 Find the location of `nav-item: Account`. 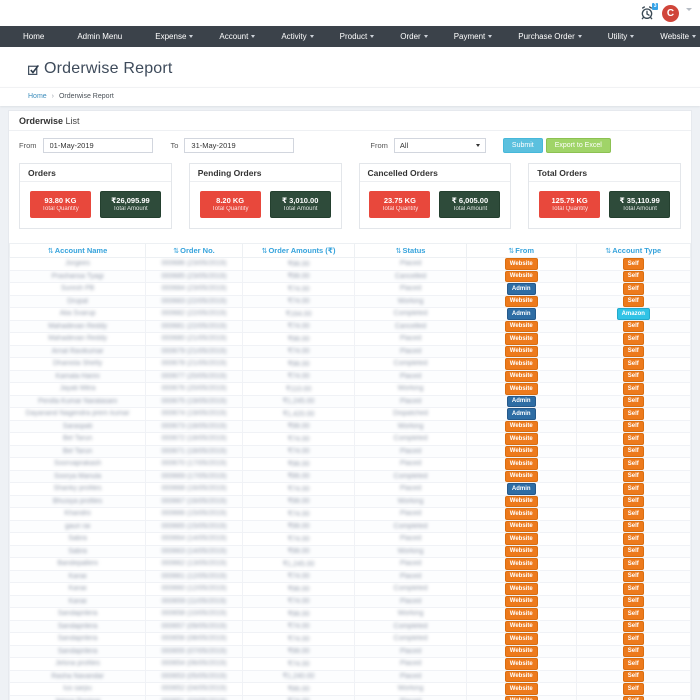

nav-item: Account is located at coordinates (237, 36).